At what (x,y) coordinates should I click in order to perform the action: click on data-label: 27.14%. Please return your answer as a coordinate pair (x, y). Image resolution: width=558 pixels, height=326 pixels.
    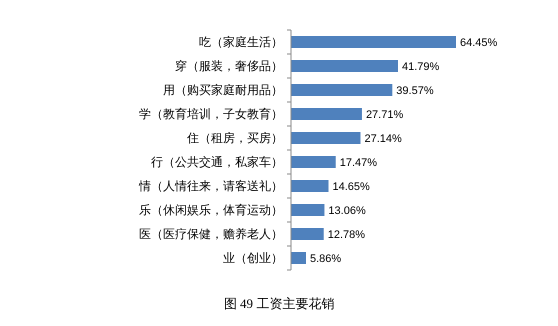
    Looking at the image, I should click on (383, 139).